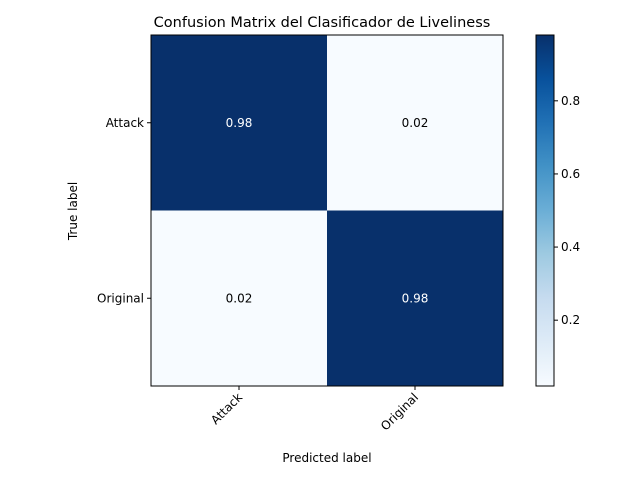  Describe the element at coordinates (314, 409) in the screenshot. I see `x-axis: Attack Original` at that location.